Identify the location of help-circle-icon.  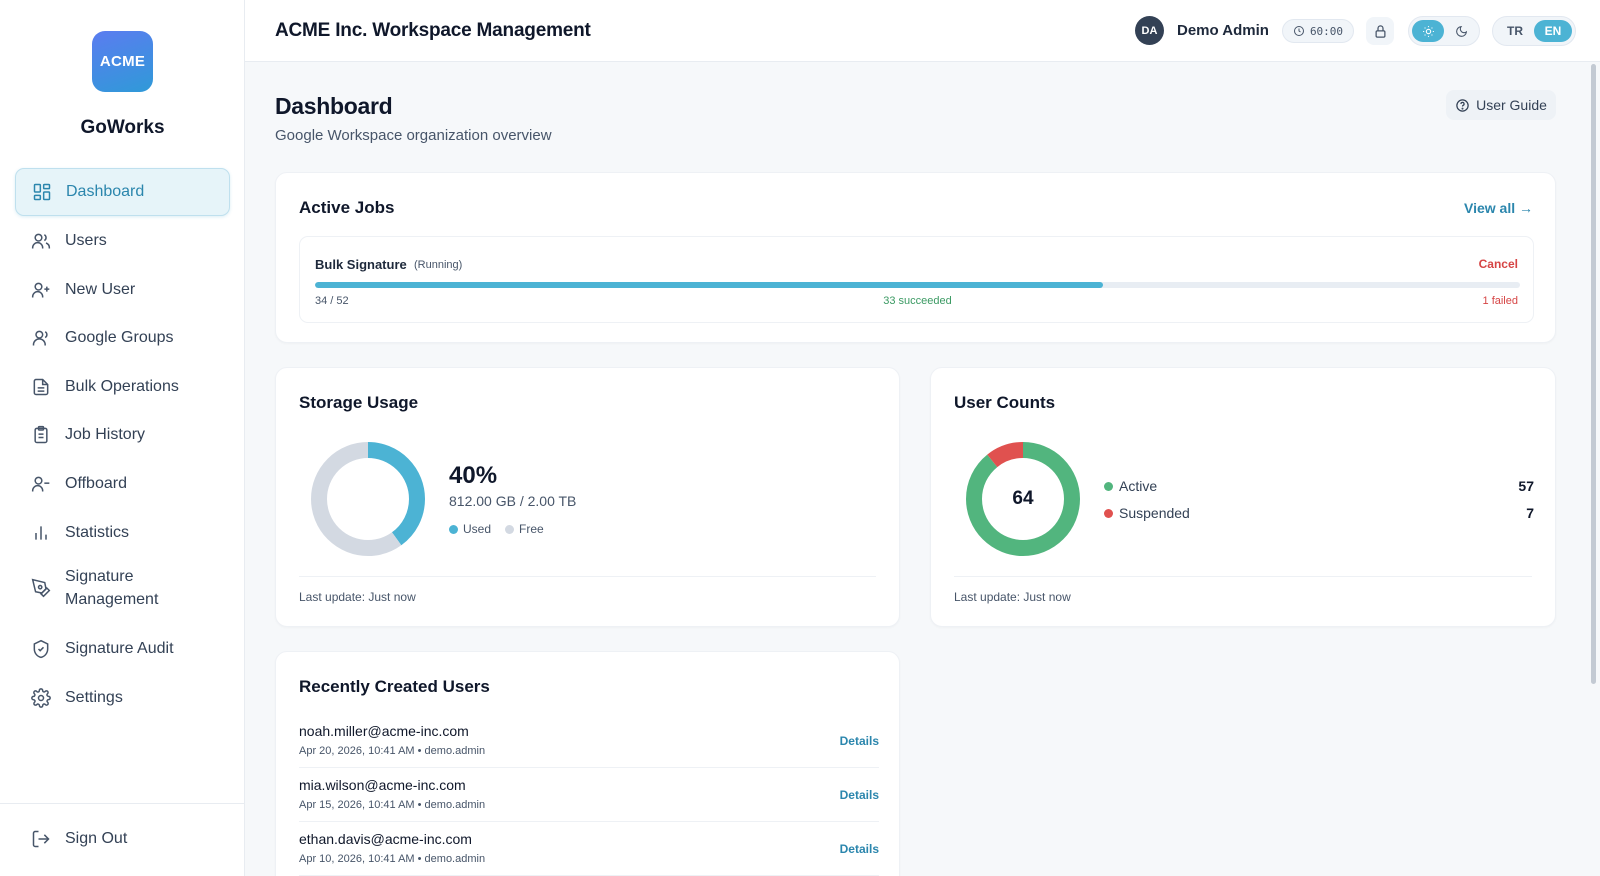
(1462, 105).